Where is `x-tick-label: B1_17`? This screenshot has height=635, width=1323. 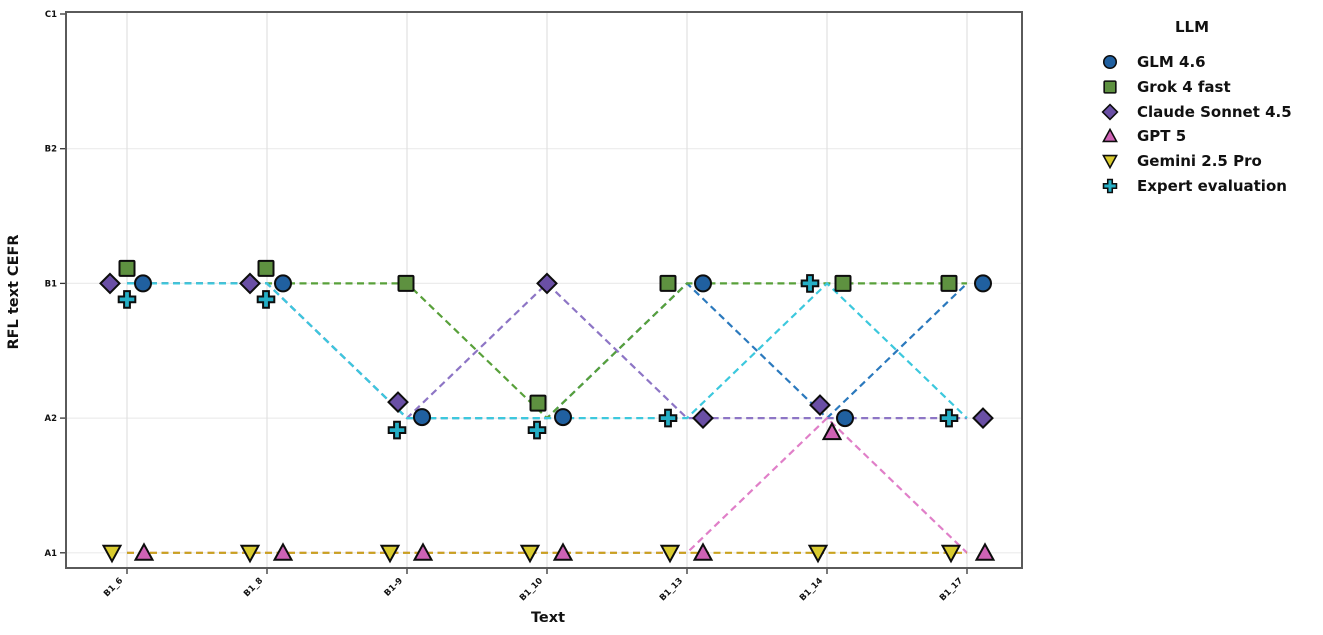
x-tick-label: B1_17 is located at coordinates (951, 589).